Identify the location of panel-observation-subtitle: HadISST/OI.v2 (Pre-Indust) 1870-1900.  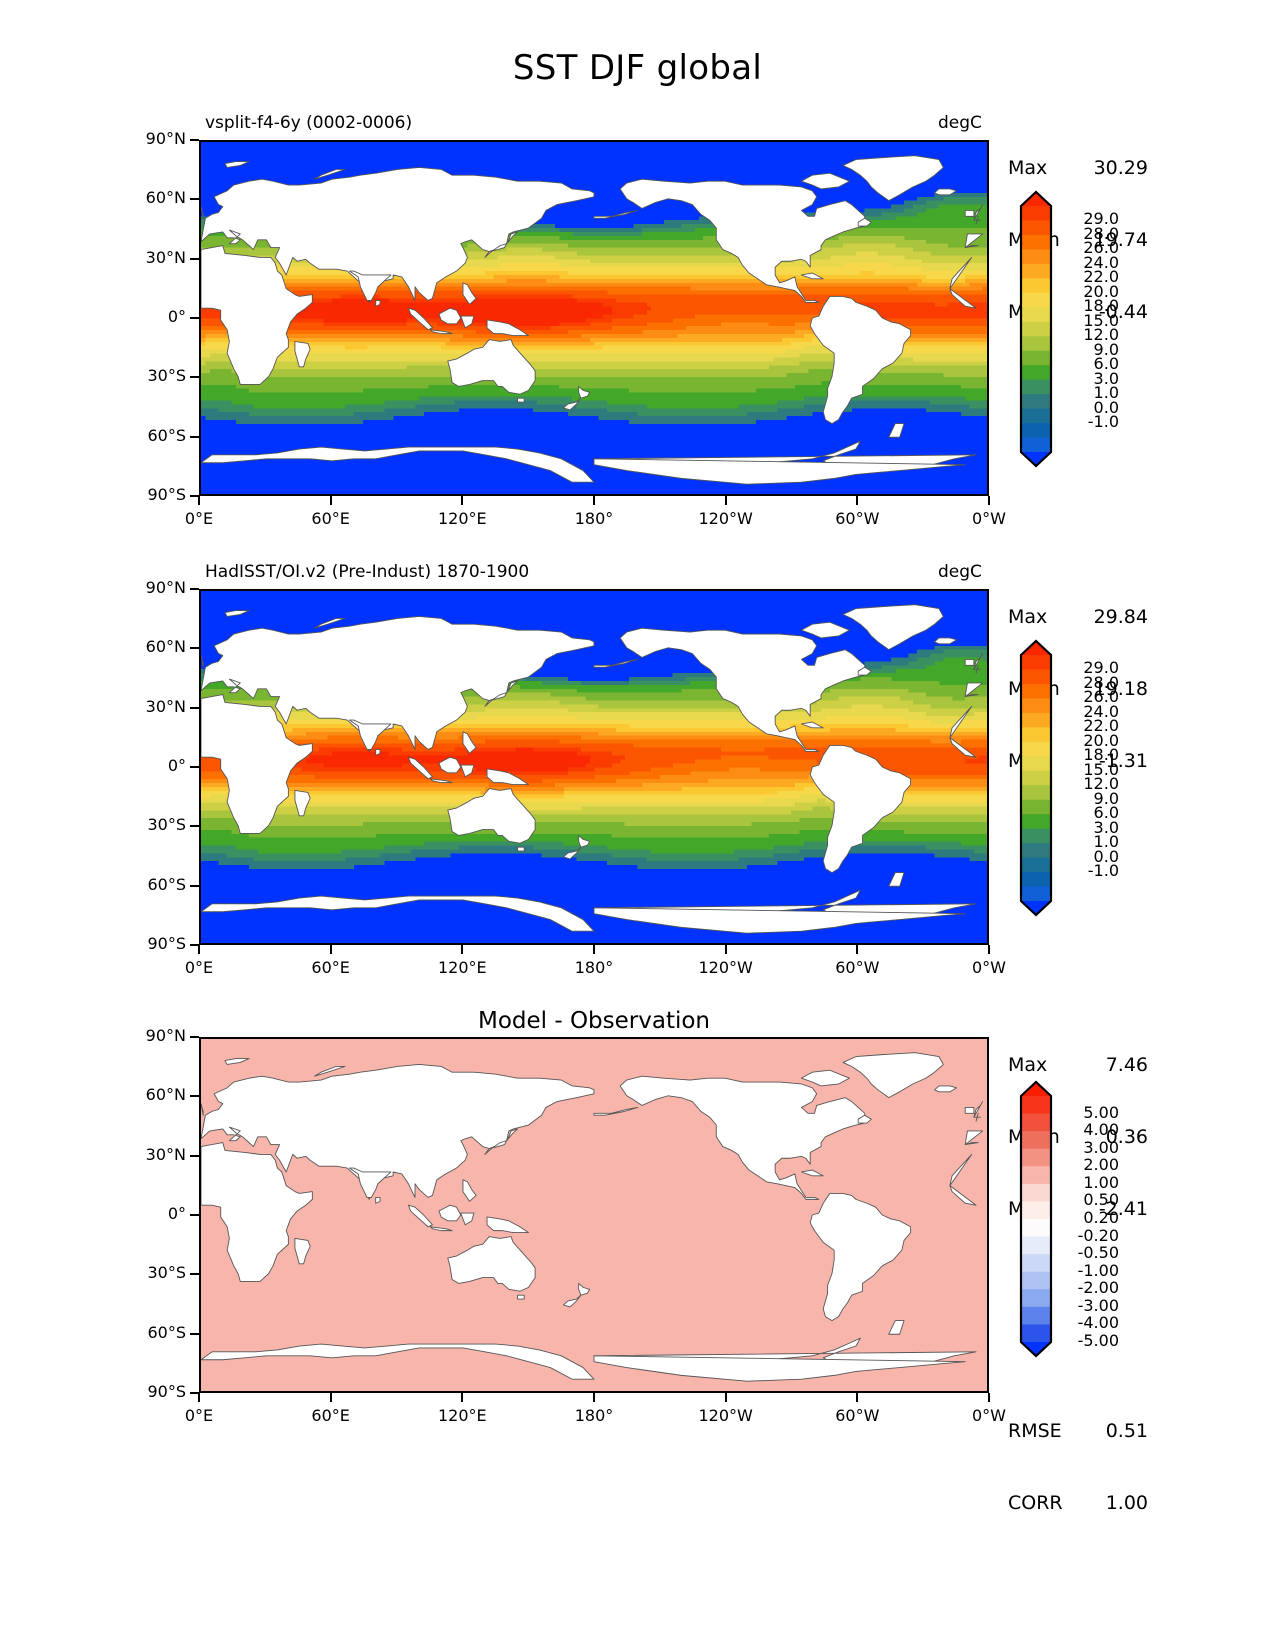
(367, 572).